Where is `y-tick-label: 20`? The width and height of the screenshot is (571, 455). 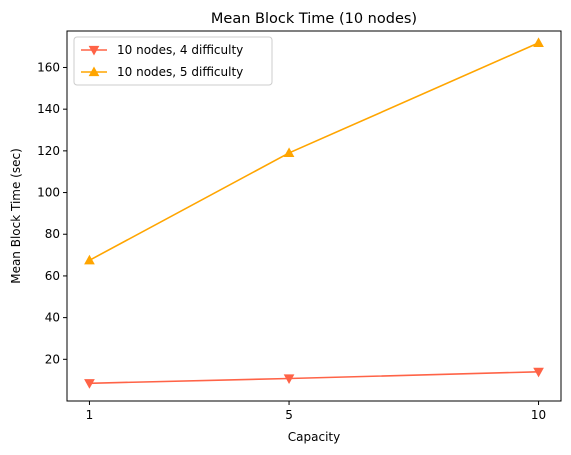 y-tick-label: 20 is located at coordinates (52, 359).